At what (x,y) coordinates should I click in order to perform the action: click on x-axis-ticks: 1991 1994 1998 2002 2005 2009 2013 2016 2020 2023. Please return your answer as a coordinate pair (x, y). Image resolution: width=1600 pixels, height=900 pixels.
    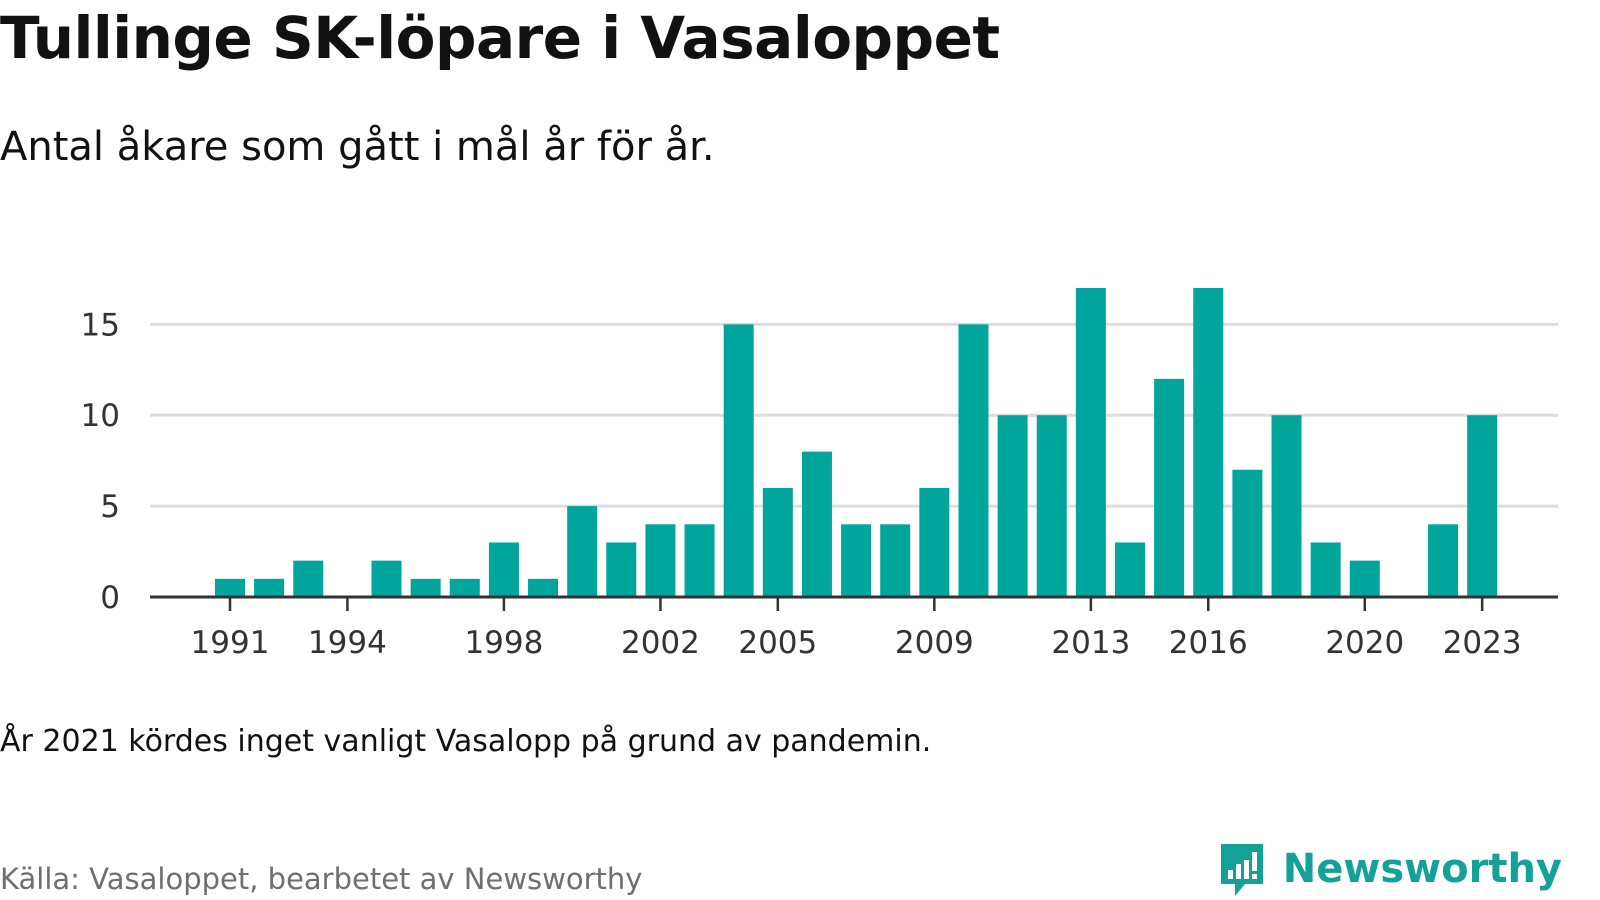
    Looking at the image, I should click on (856, 629).